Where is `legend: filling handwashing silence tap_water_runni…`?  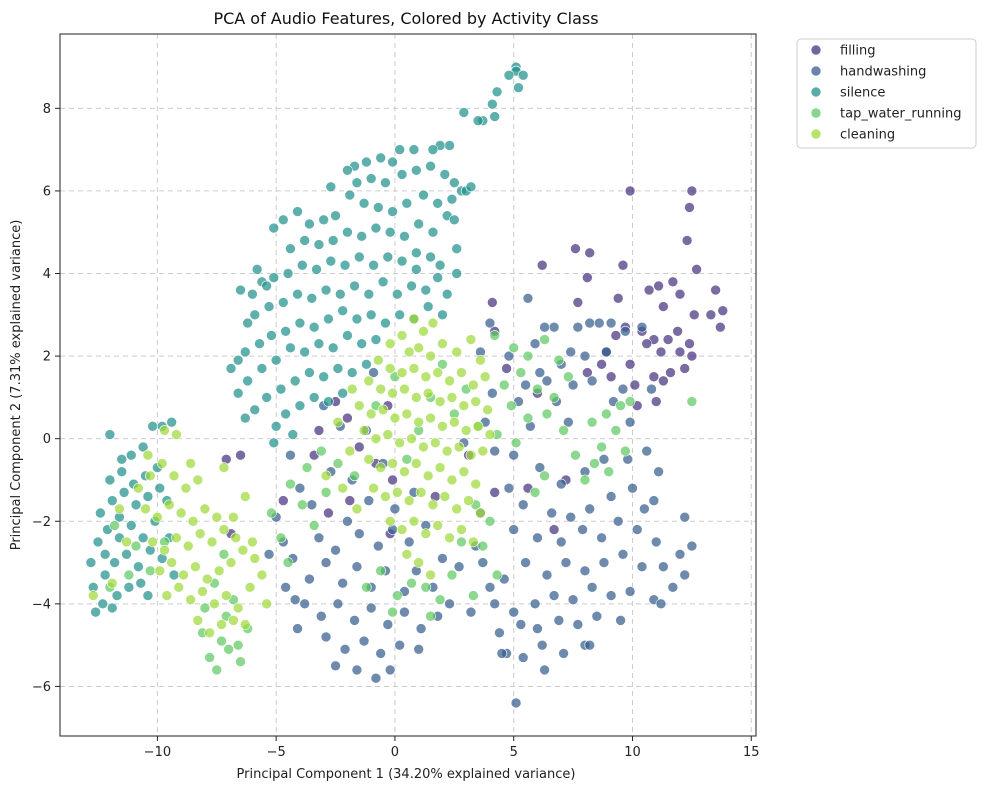 legend: filling handwashing silence tap_water_runni… is located at coordinates (886, 93).